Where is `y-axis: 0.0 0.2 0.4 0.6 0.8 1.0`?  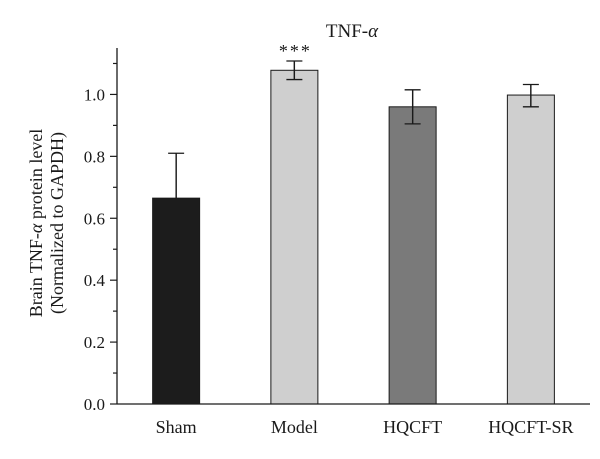 y-axis: 0.0 0.2 0.4 0.6 0.8 1.0 is located at coordinates (101, 231).